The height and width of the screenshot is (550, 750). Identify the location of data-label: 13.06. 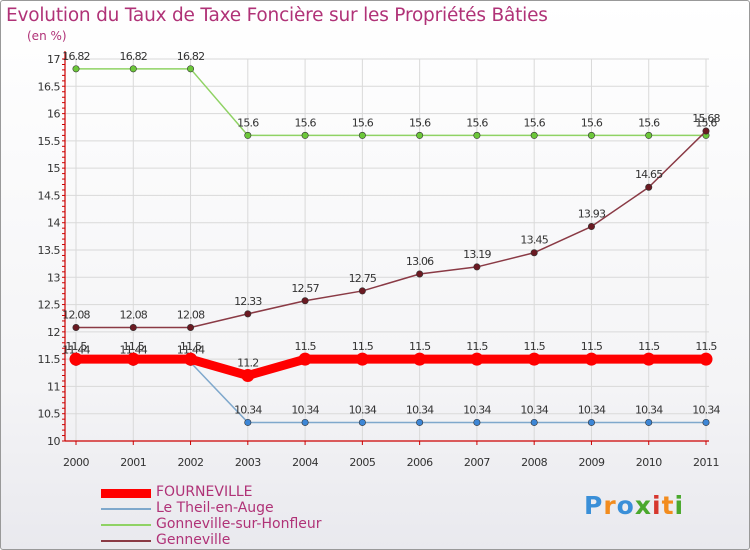
(420, 261).